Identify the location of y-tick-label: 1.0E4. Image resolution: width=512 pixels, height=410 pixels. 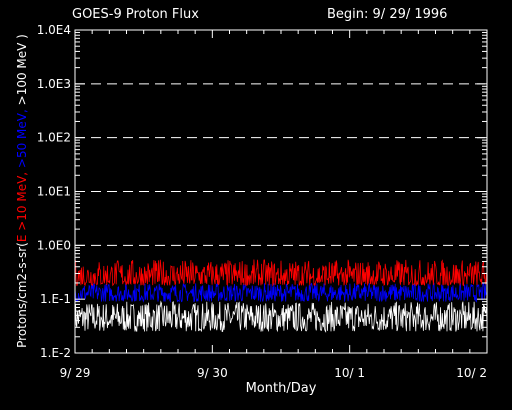
(54, 30).